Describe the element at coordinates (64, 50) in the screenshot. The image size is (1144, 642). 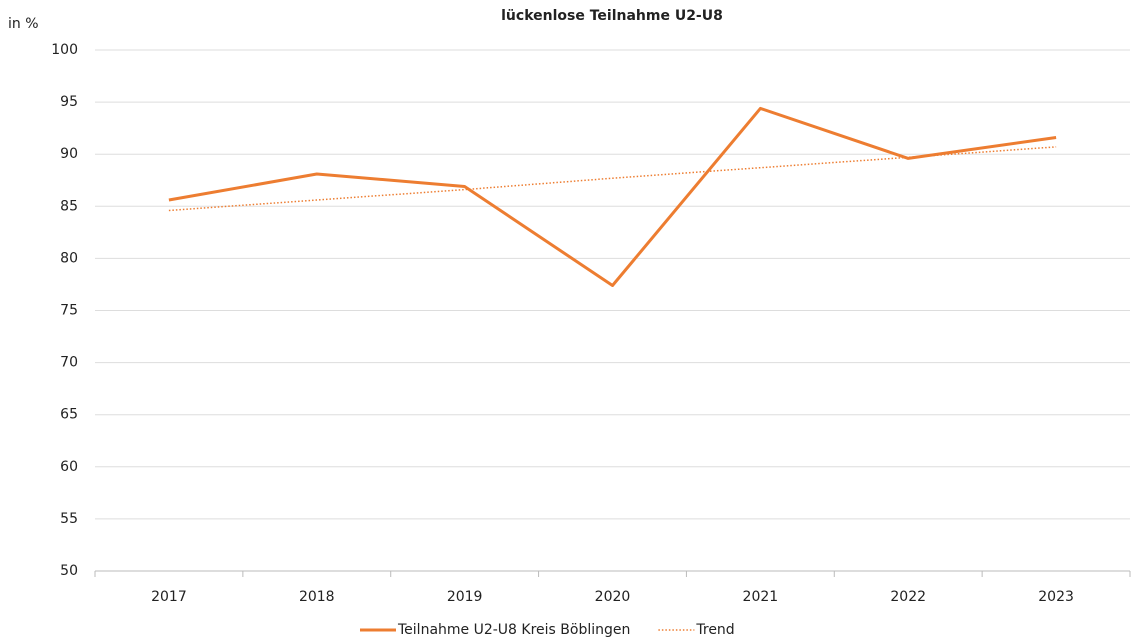
I see `y-tick-label: 100` at that location.